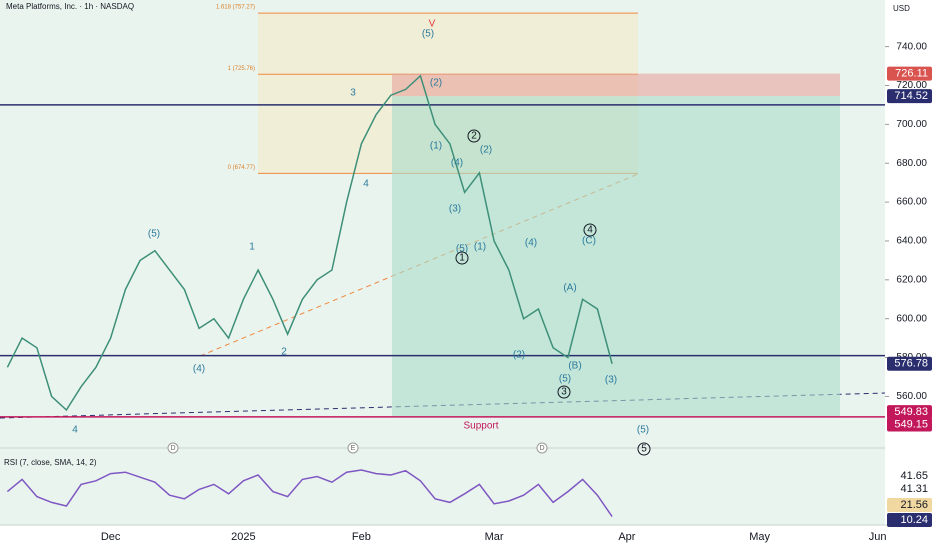 The width and height of the screenshot is (932, 550). Describe the element at coordinates (914, 489) in the screenshot. I see `rsi-tag-label: 41.31` at that location.